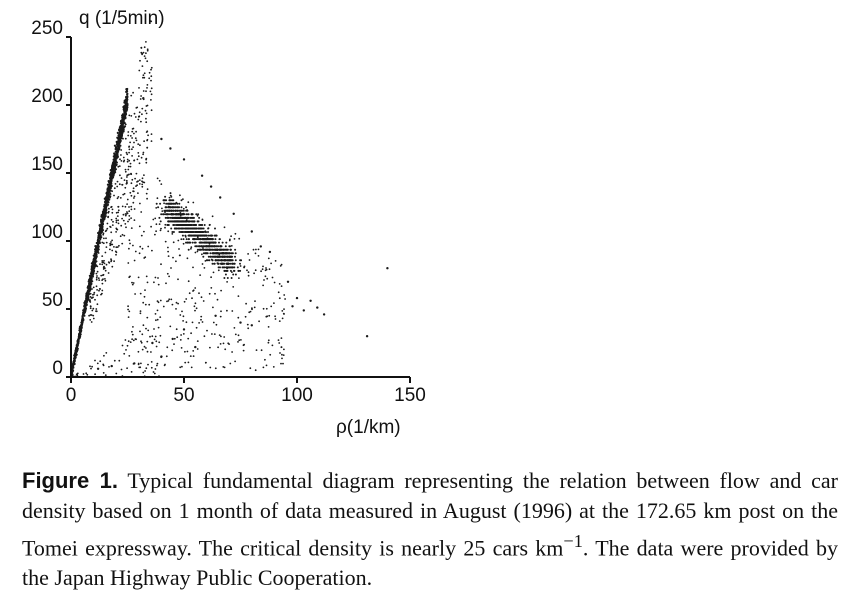 This screenshot has width=860, height=593. Describe the element at coordinates (52, 300) in the screenshot. I see `y-tick-label: 50` at that location.